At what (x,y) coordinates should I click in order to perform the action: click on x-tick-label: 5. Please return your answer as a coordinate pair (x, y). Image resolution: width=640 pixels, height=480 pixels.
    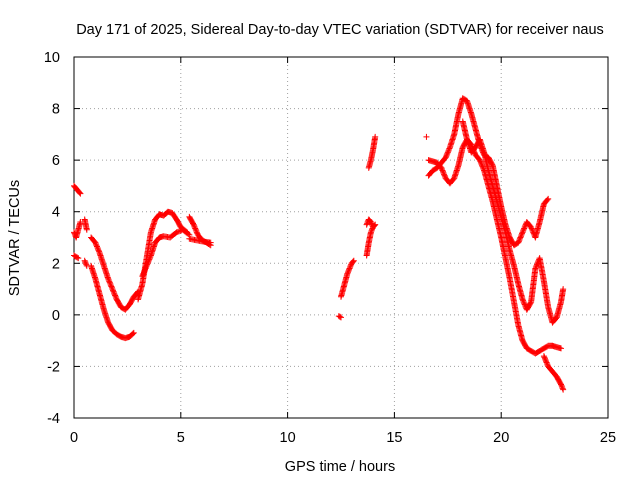
    Looking at the image, I should click on (181, 438).